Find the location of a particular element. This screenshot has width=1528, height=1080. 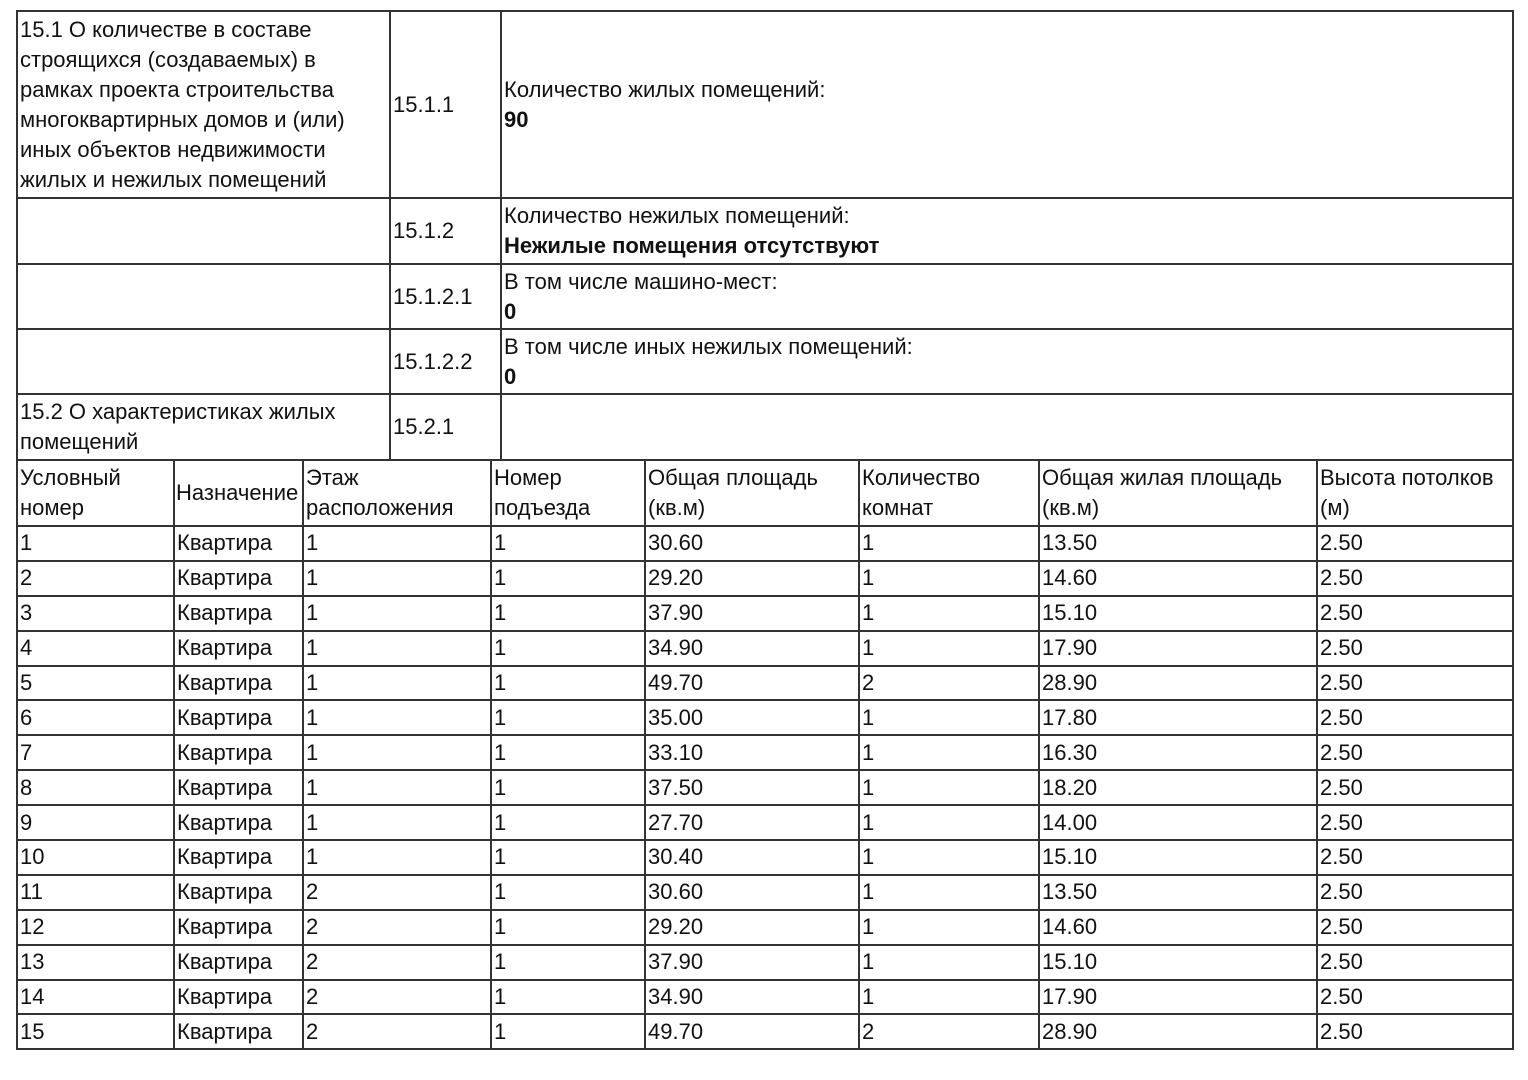

table-cell: 14.60 is located at coordinates (1178, 927).